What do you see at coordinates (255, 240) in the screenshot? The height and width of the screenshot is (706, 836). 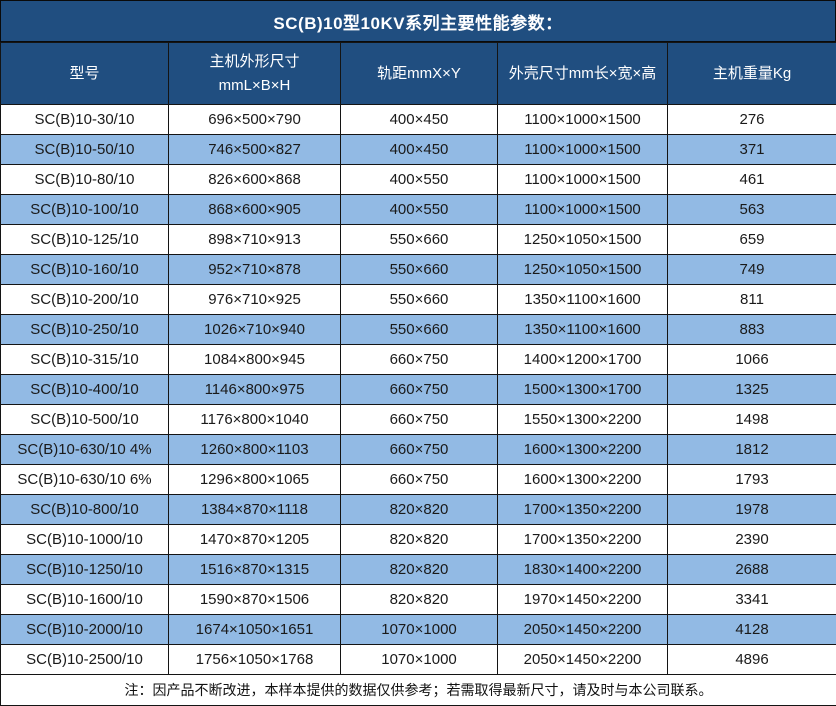 I see `table-cell: 898×710×913` at bounding box center [255, 240].